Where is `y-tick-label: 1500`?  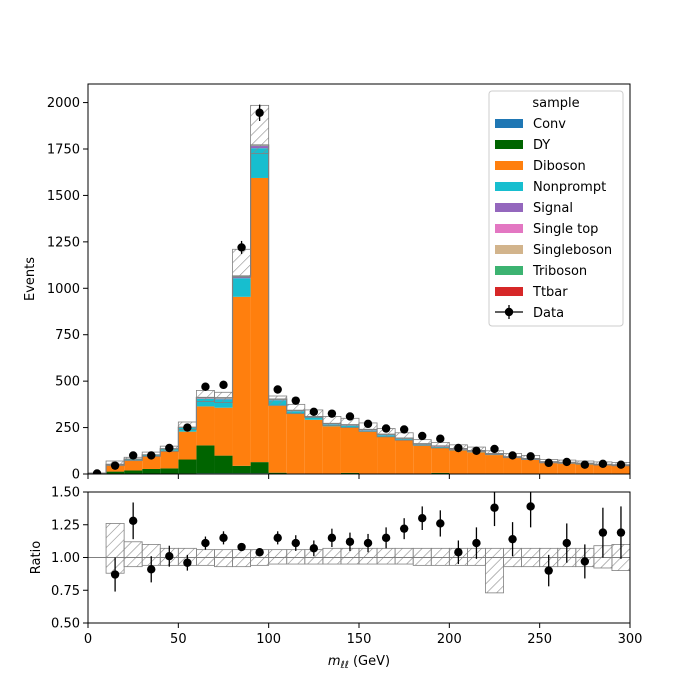
y-tick-label: 1500 is located at coordinates (63, 196).